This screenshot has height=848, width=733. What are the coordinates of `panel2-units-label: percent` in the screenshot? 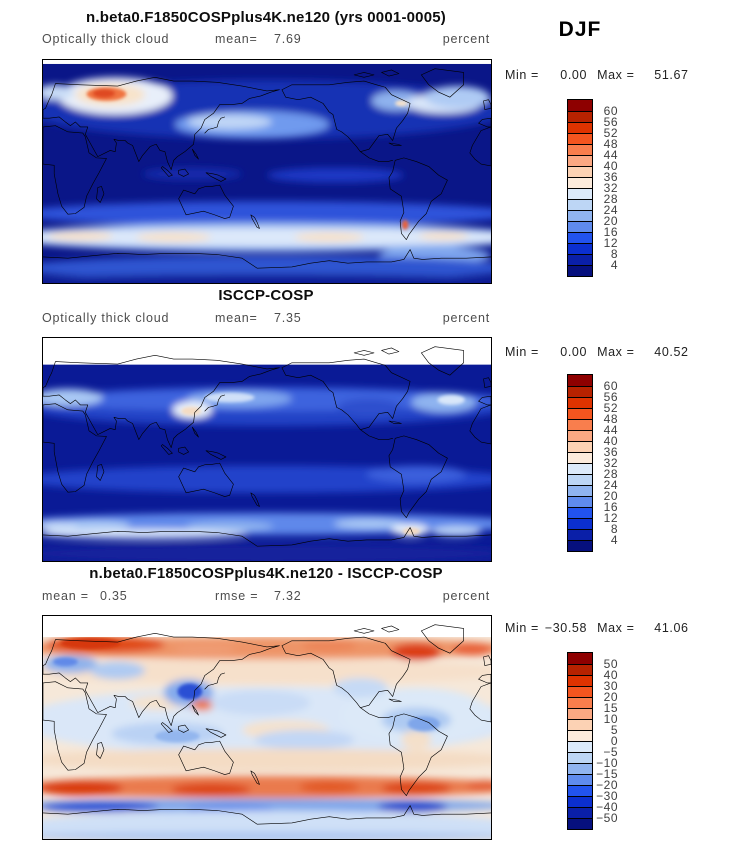 It's located at (466, 318).